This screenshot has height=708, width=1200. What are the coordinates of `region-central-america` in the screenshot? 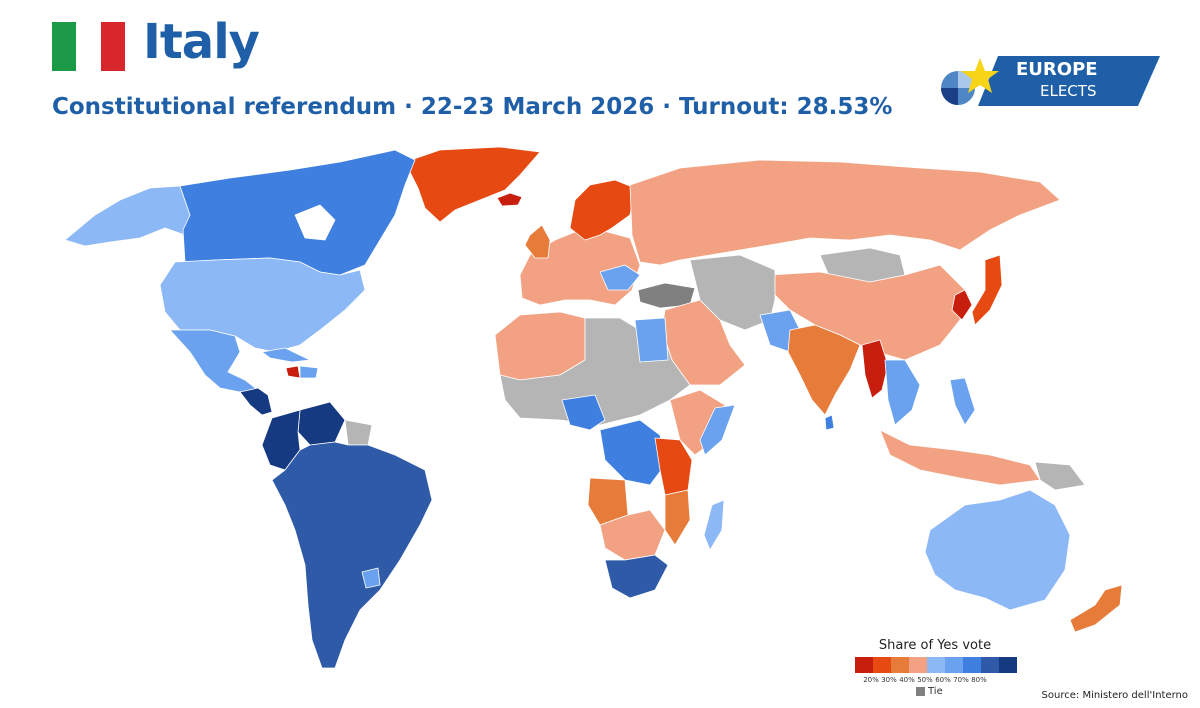 It's located at (256, 401).